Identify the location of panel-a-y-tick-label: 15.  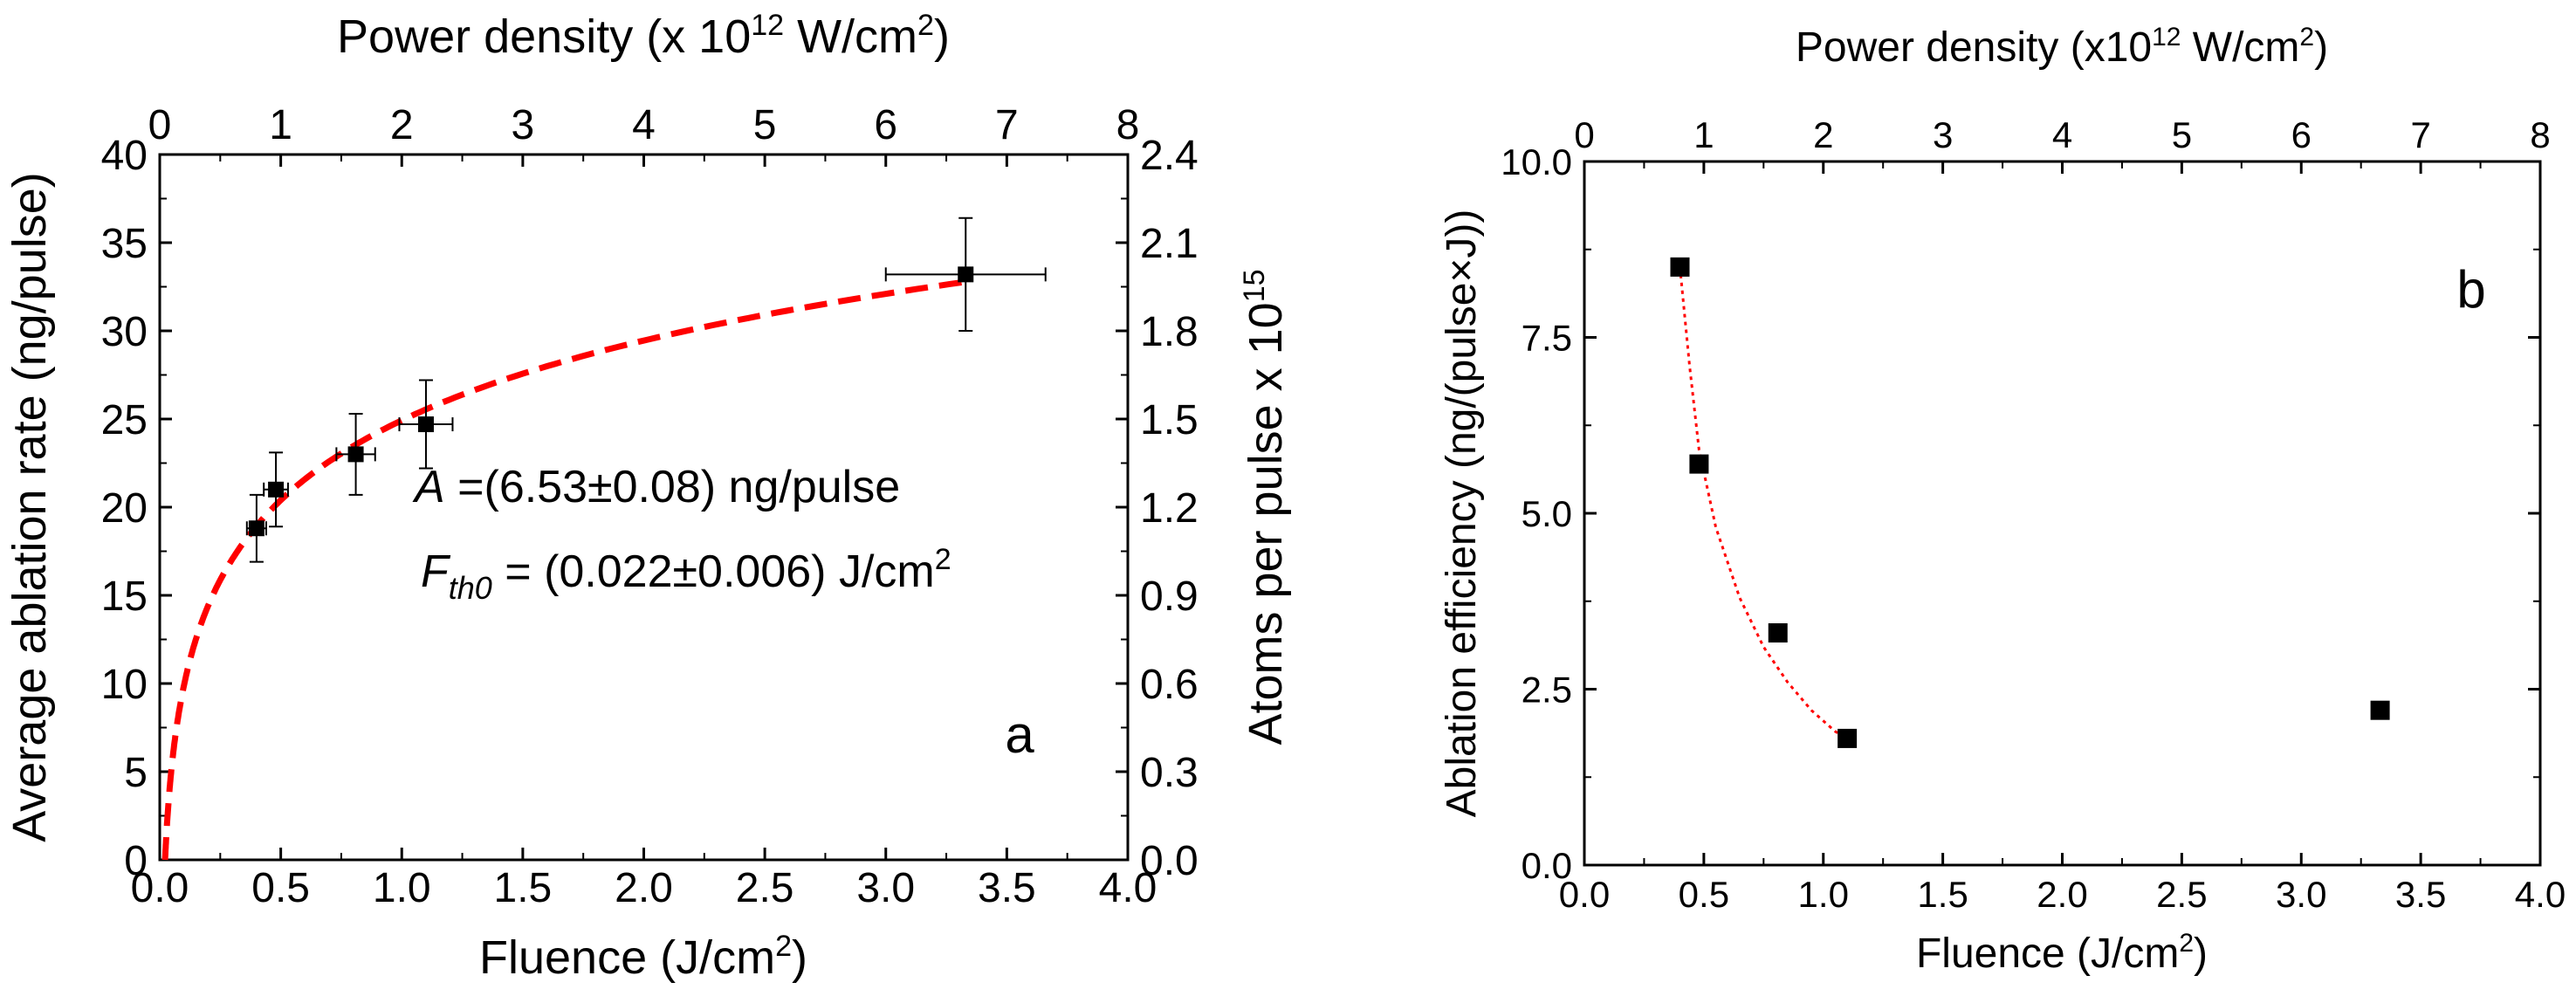
(125, 597).